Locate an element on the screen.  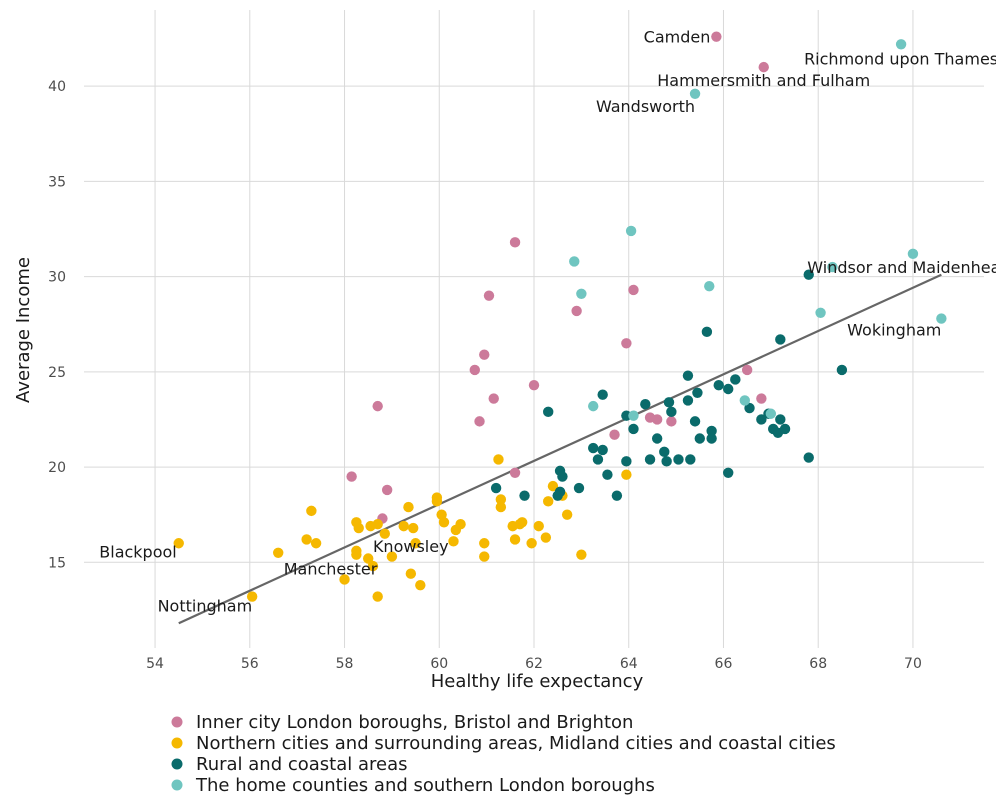
y-tick-label: 20 is located at coordinates (57, 468).